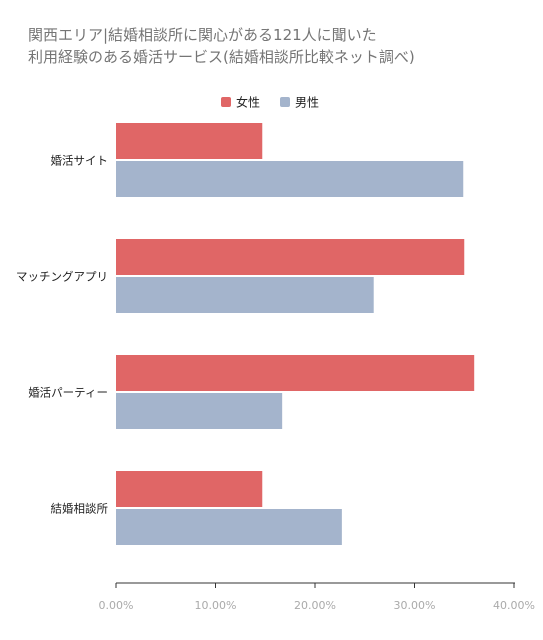 The width and height of the screenshot is (543, 640). I want to click on x-tick-label-1: 10.00%, so click(216, 605).